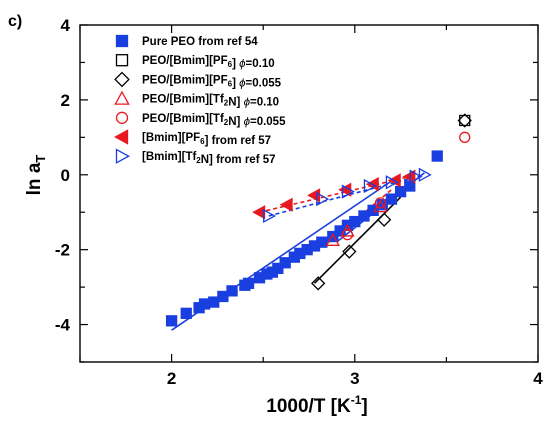 The width and height of the screenshot is (550, 427). What do you see at coordinates (66, 25) in the screenshot?
I see `y-tick-label: 4` at bounding box center [66, 25].